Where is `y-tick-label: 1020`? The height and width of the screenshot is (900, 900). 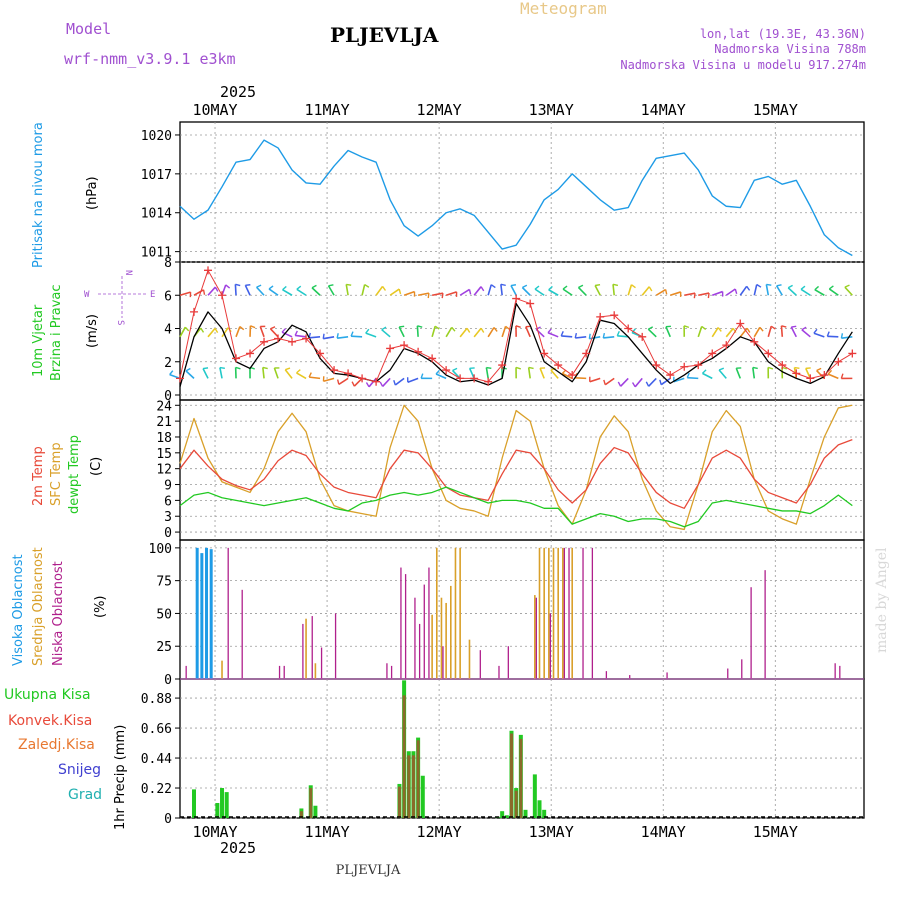 y-tick-label: 1020 is located at coordinates (156, 136).